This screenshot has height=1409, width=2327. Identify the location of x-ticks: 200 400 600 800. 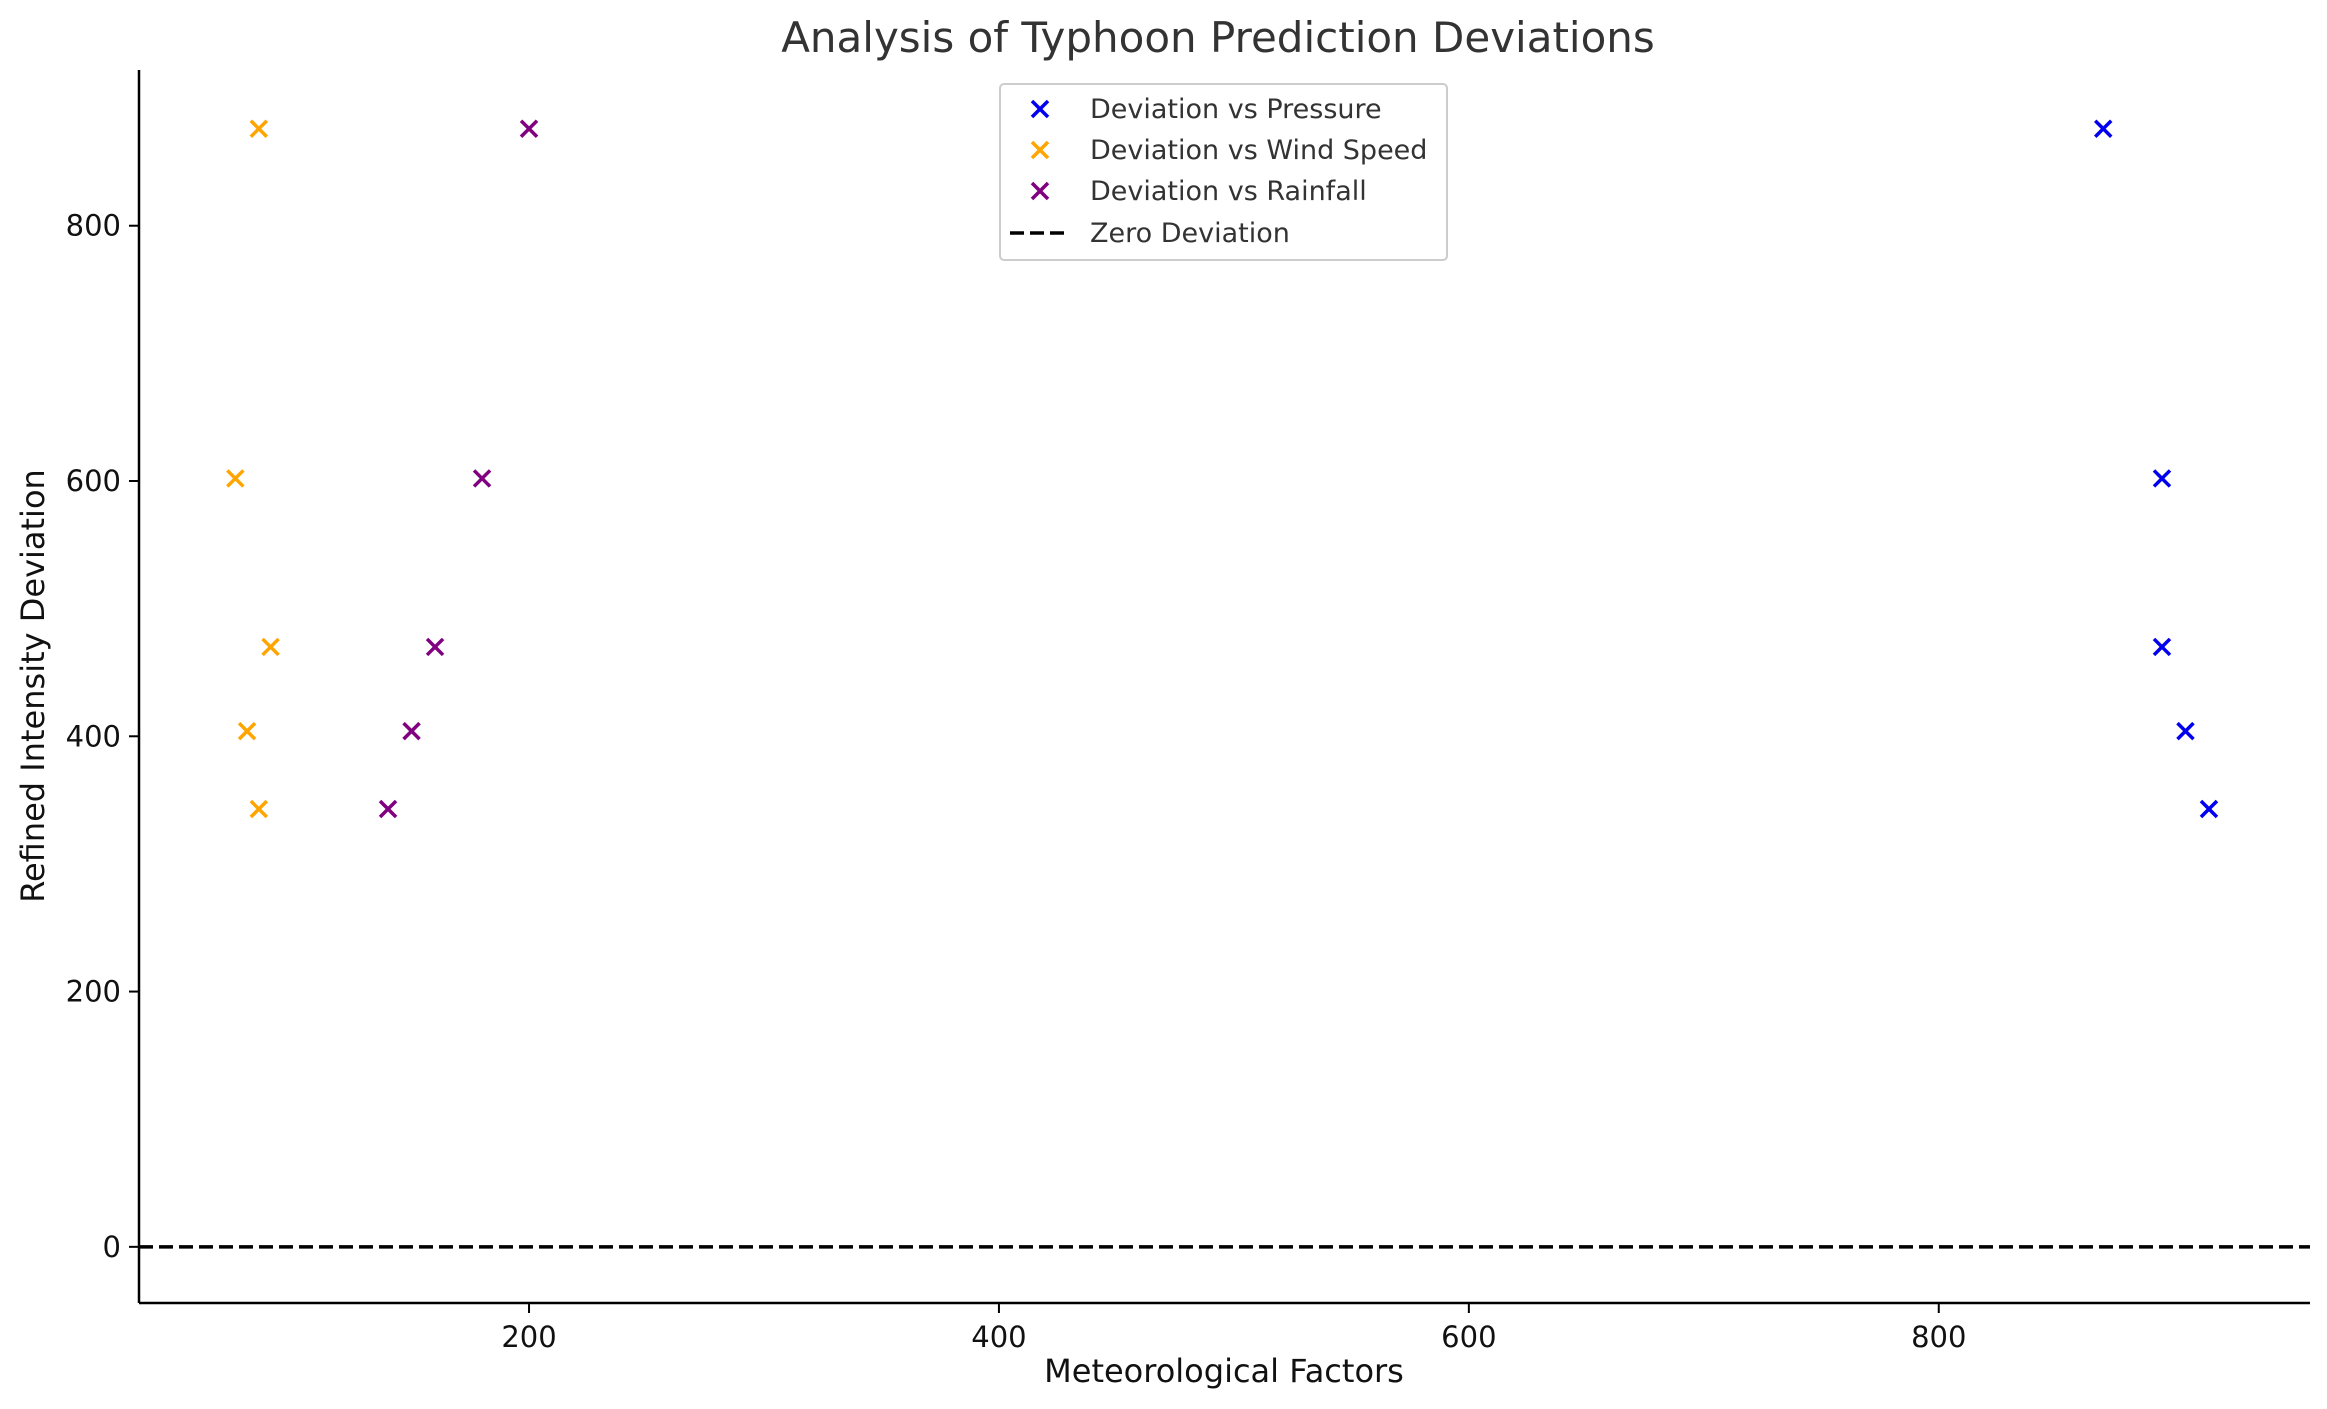
(1233, 1328).